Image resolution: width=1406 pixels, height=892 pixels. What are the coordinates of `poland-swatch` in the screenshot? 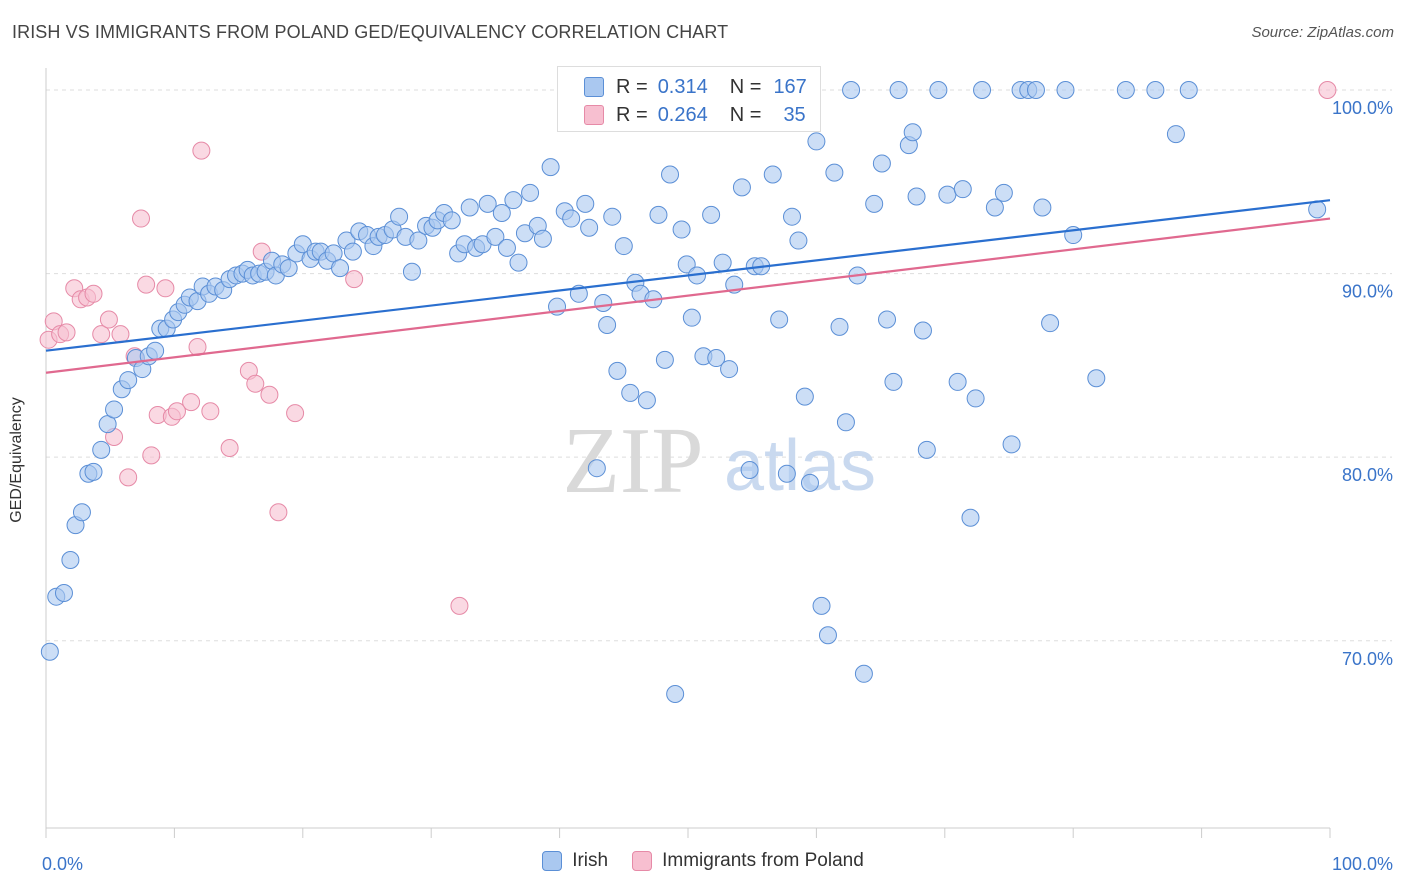 It's located at (594, 115).